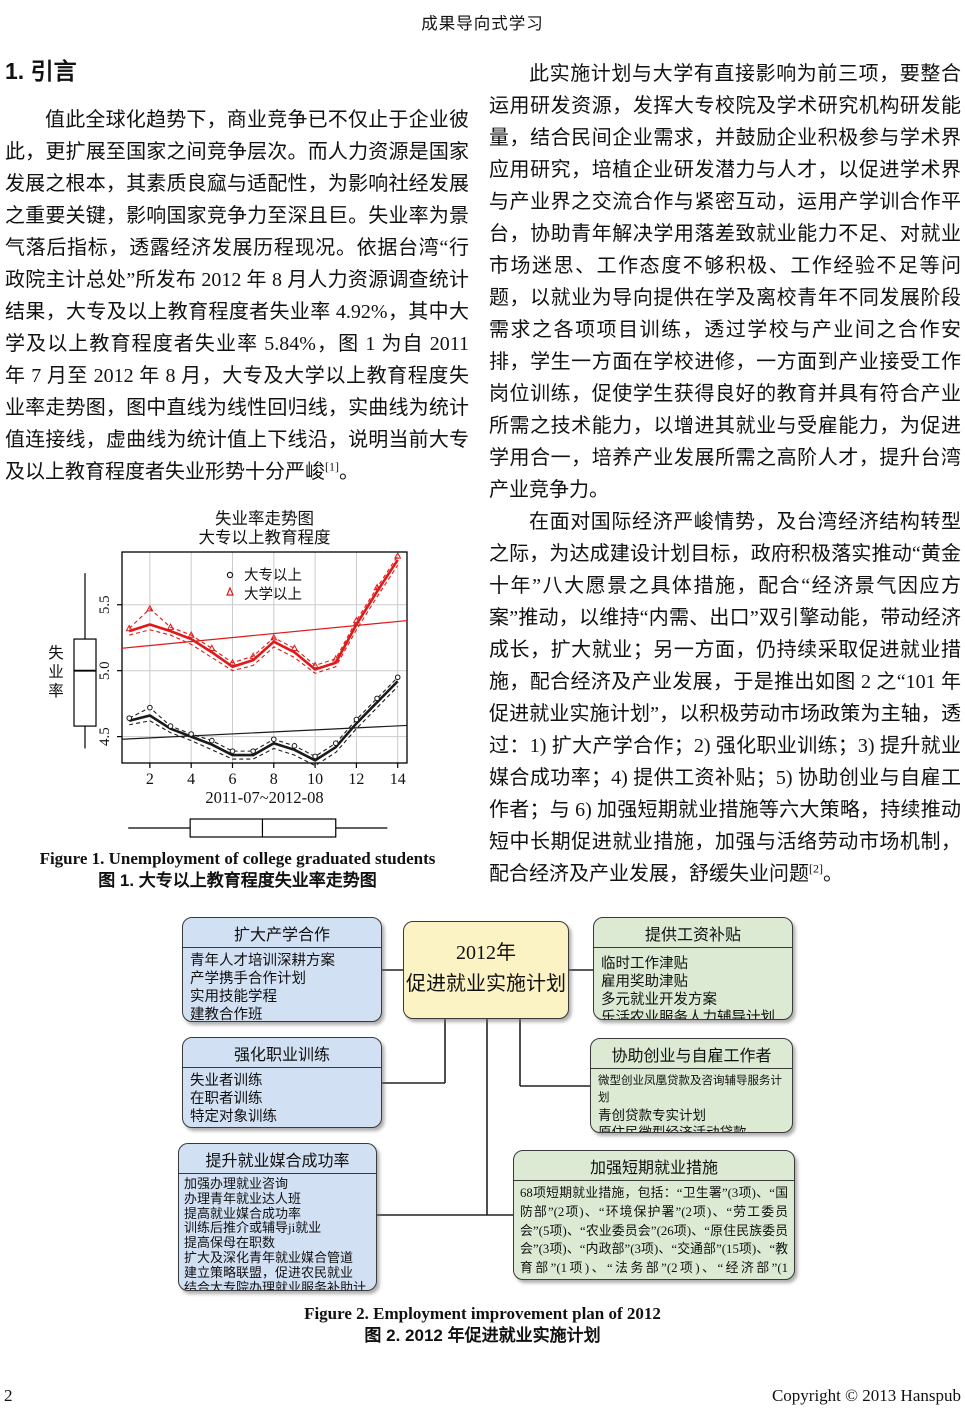 The width and height of the screenshot is (965, 1414). Describe the element at coordinates (265, 537) in the screenshot. I see `svg-text: 大专以上教育程度` at that location.